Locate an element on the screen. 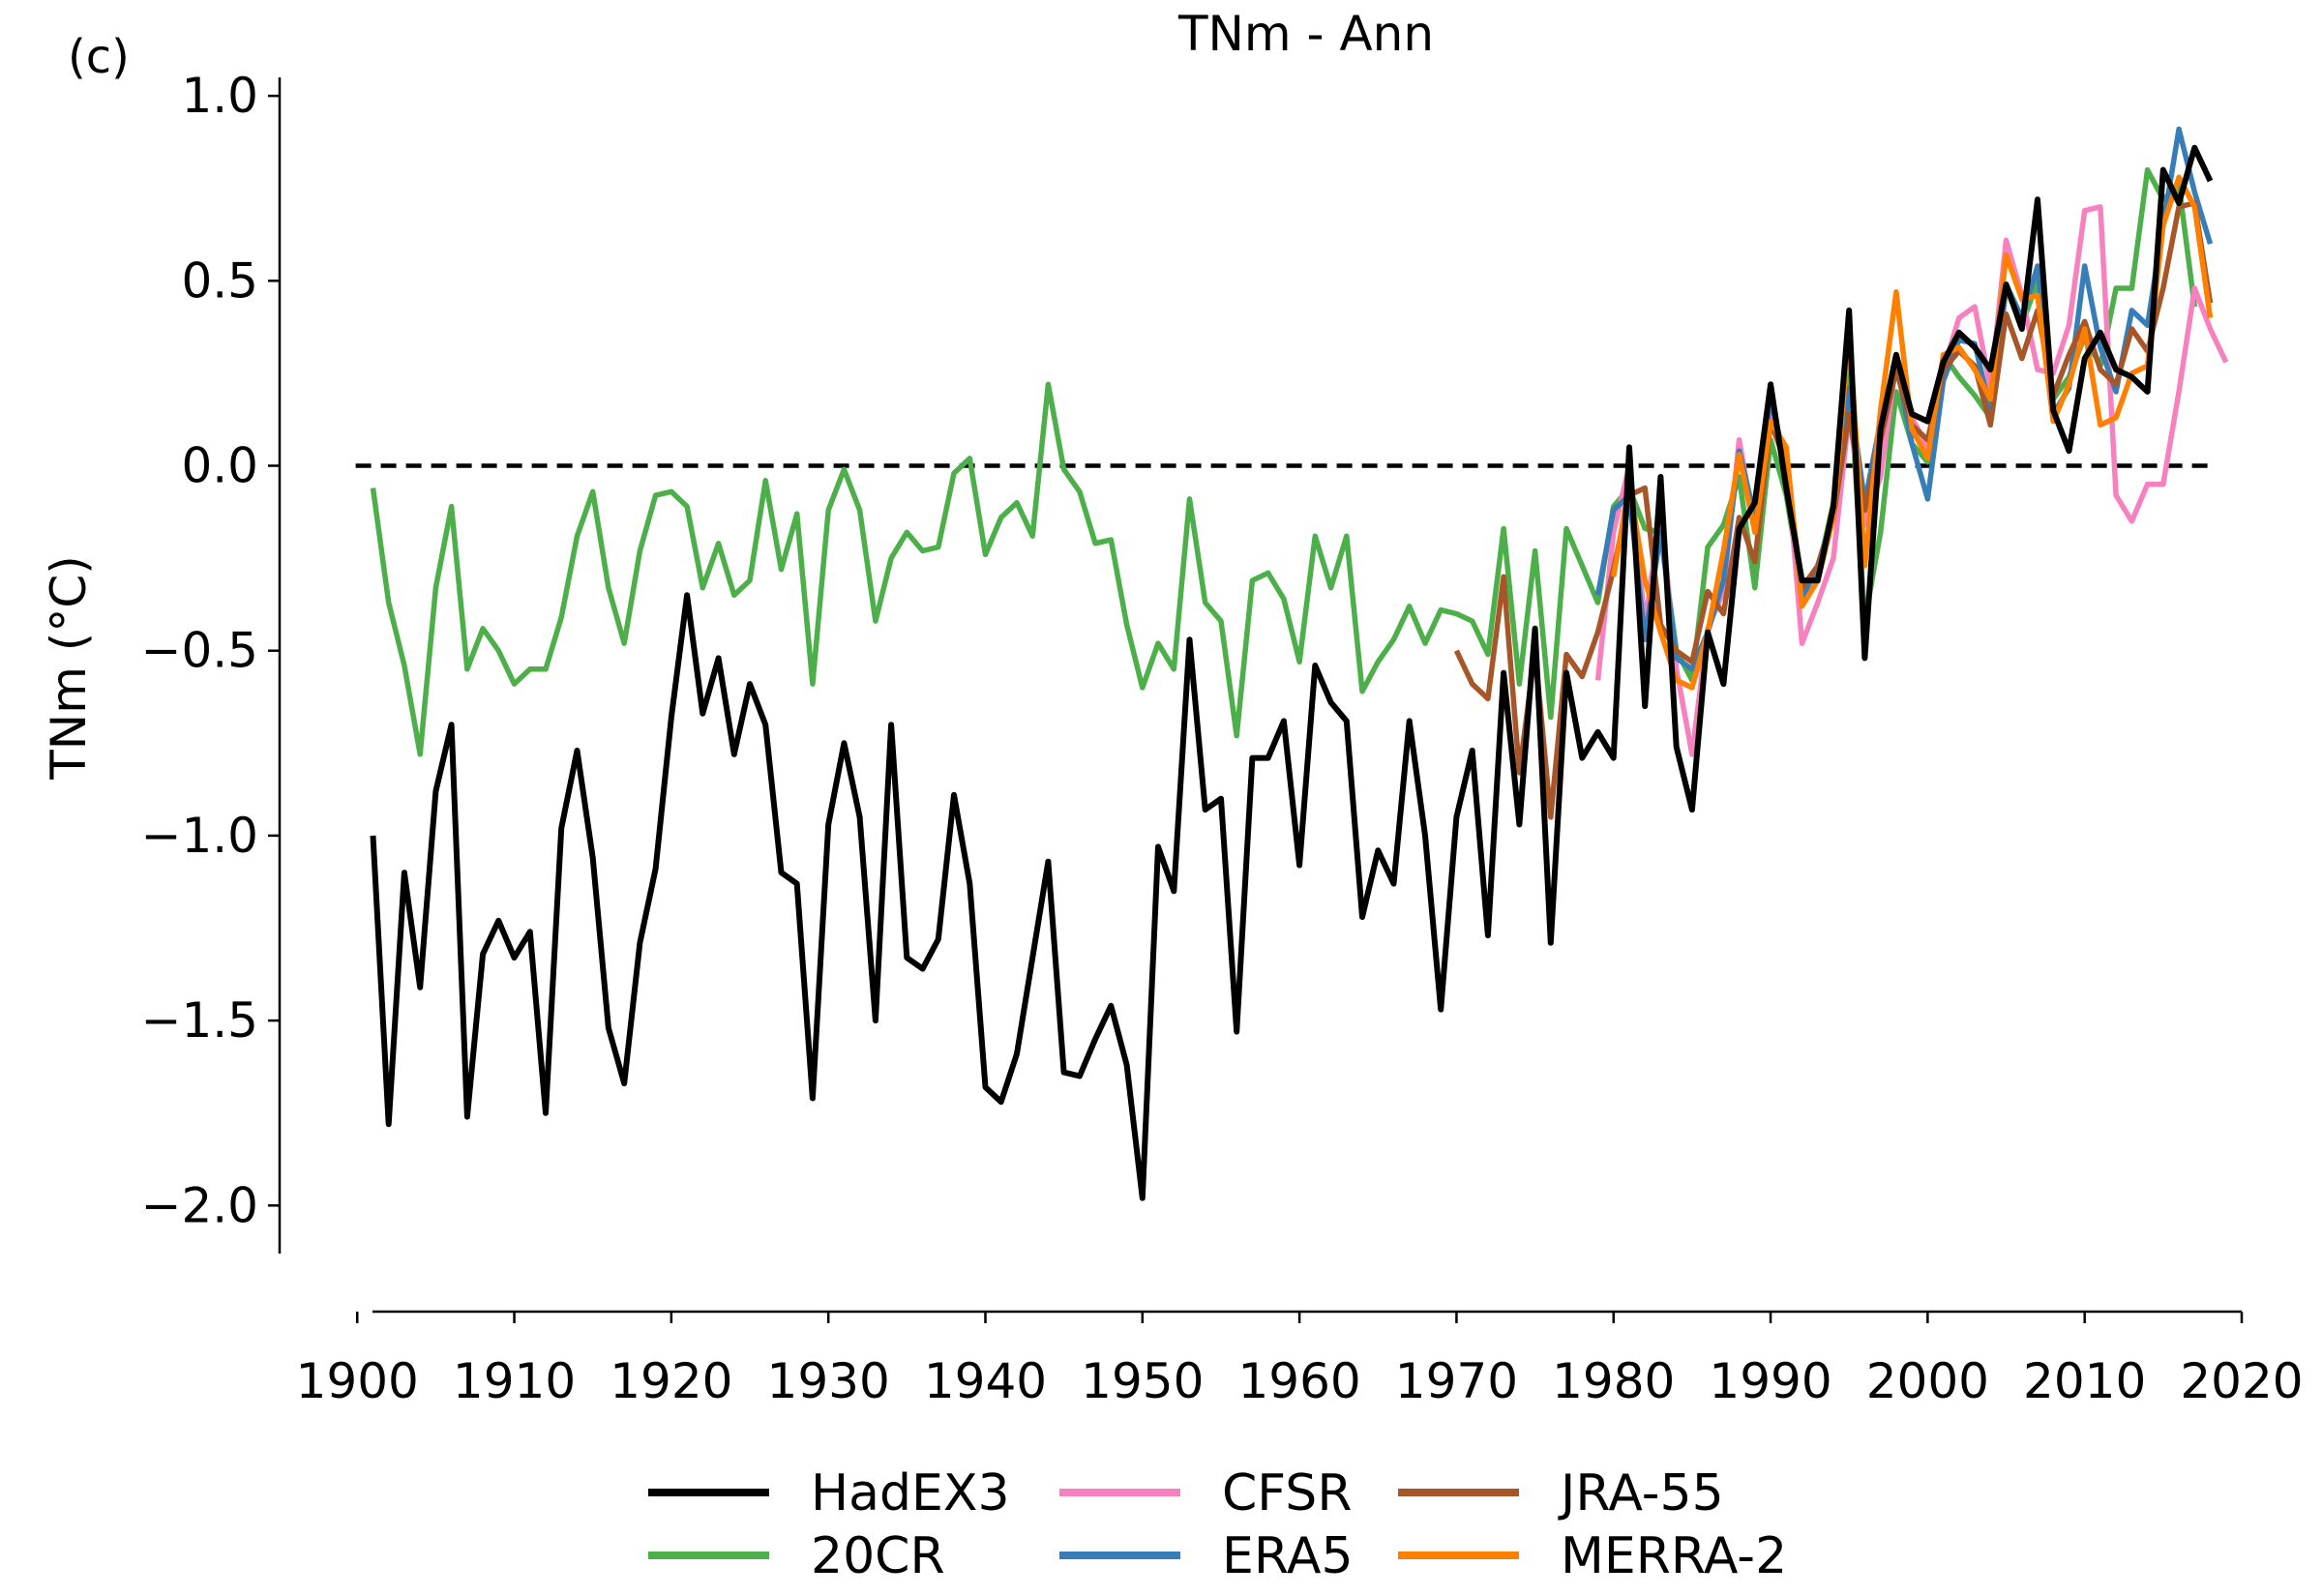 The width and height of the screenshot is (2322, 1596). x-tick-label: 1970 is located at coordinates (1456, 1381).